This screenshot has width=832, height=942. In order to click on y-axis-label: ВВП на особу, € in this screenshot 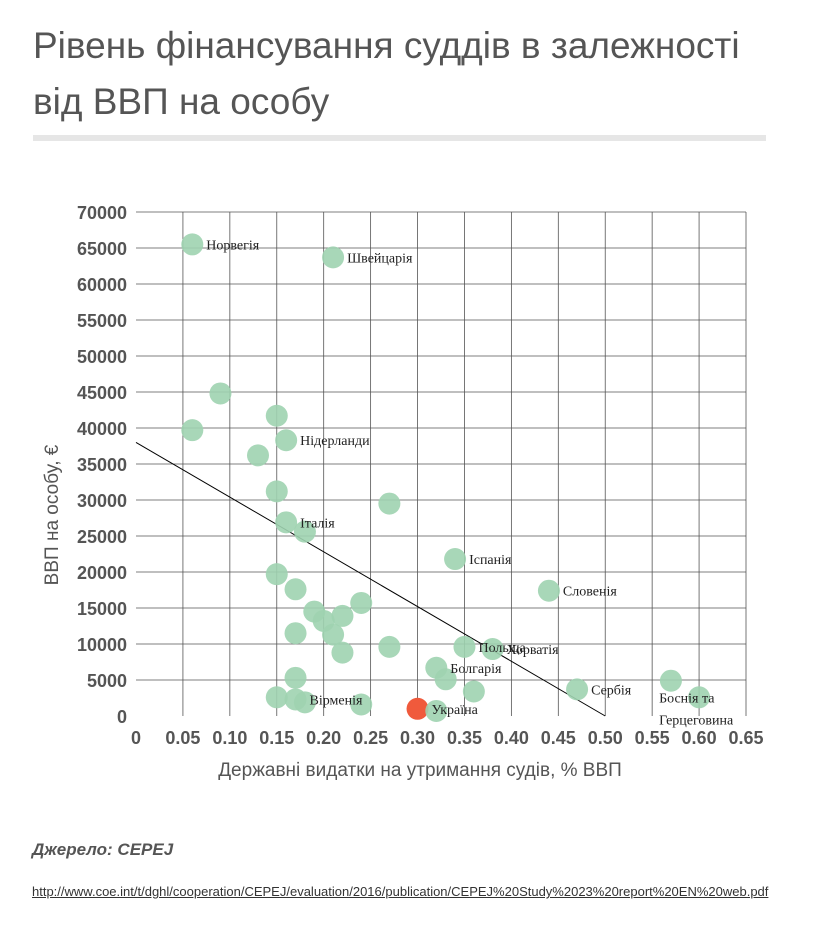, I will do `click(52, 514)`.